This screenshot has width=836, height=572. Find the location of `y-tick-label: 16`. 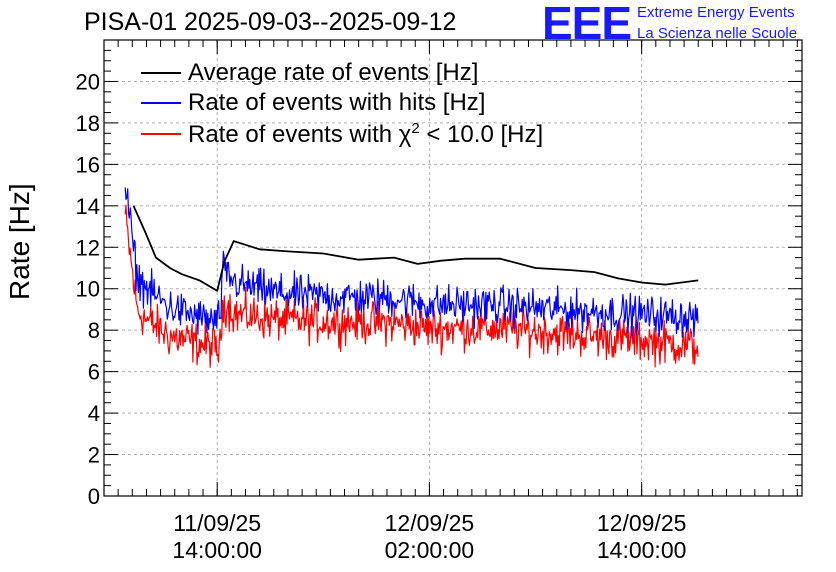

y-tick-label: 16 is located at coordinates (88, 164).